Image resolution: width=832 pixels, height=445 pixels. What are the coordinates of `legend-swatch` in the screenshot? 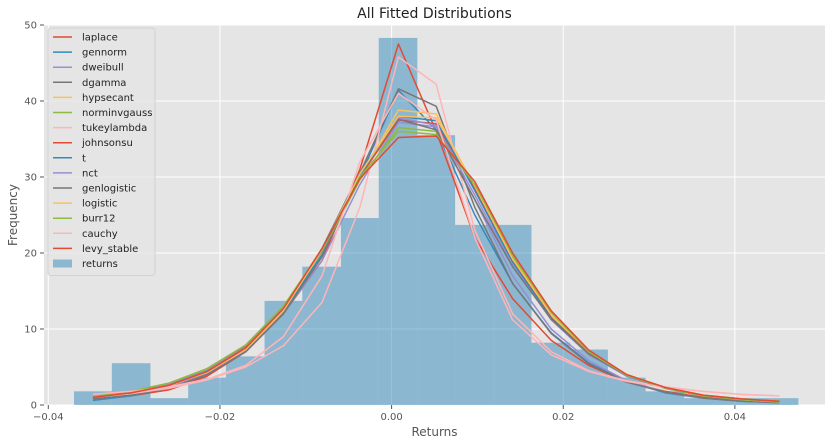 It's located at (62, 263).